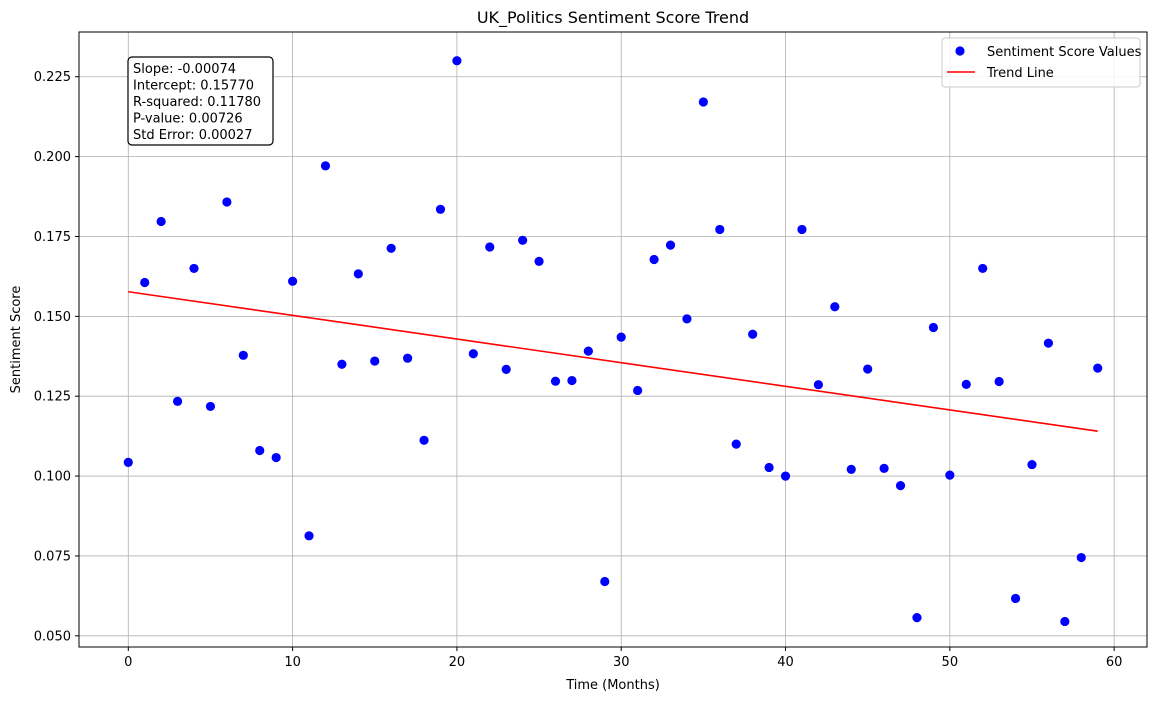  Describe the element at coordinates (292, 662) in the screenshot. I see `x-tick-label: 10` at that location.